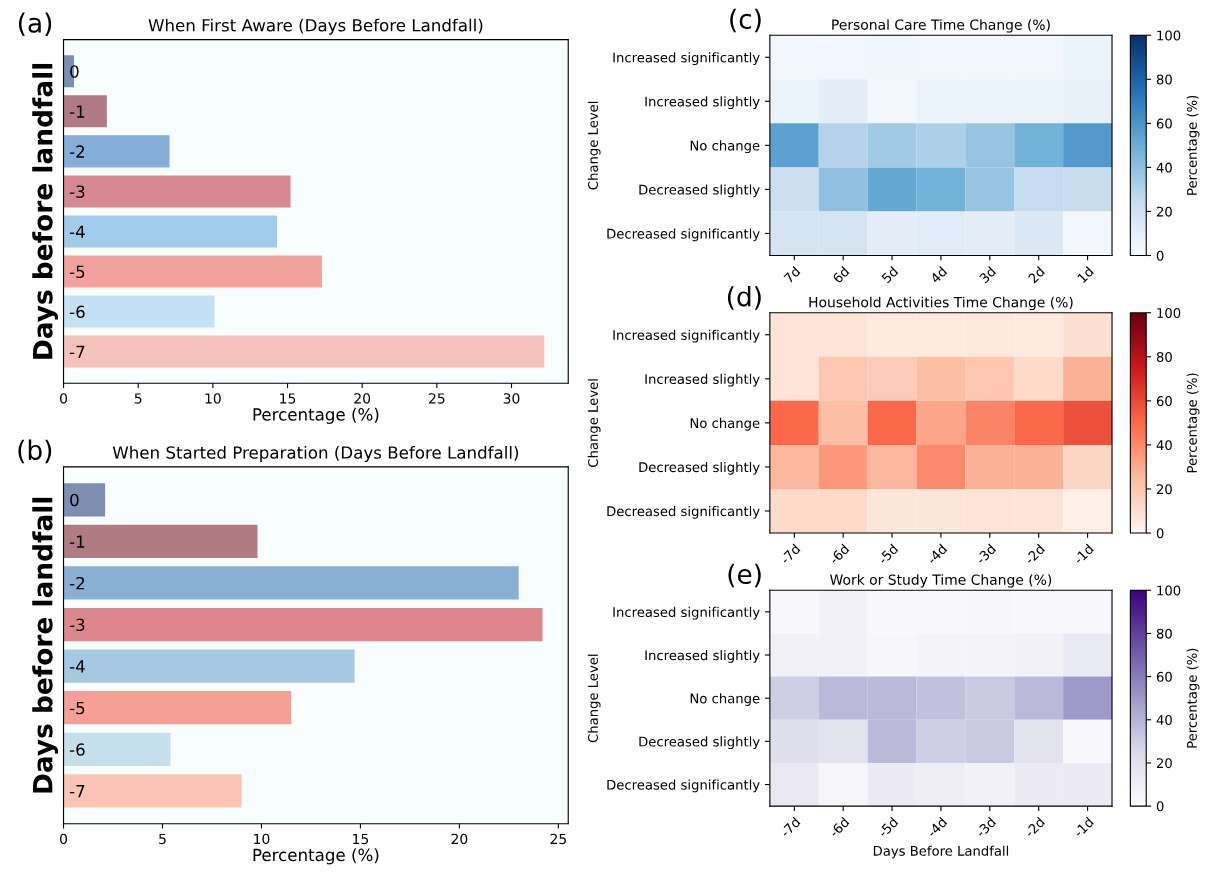  What do you see at coordinates (840, 275) in the screenshot?
I see `x-tick-label: 6d` at bounding box center [840, 275].